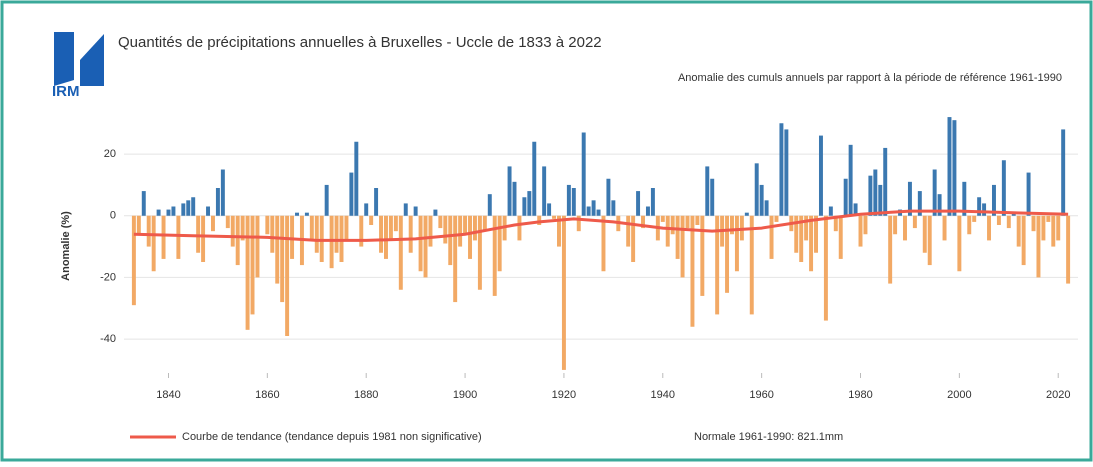  Describe the element at coordinates (66, 246) in the screenshot. I see `y-axis-label: Anomalie (%)` at that location.